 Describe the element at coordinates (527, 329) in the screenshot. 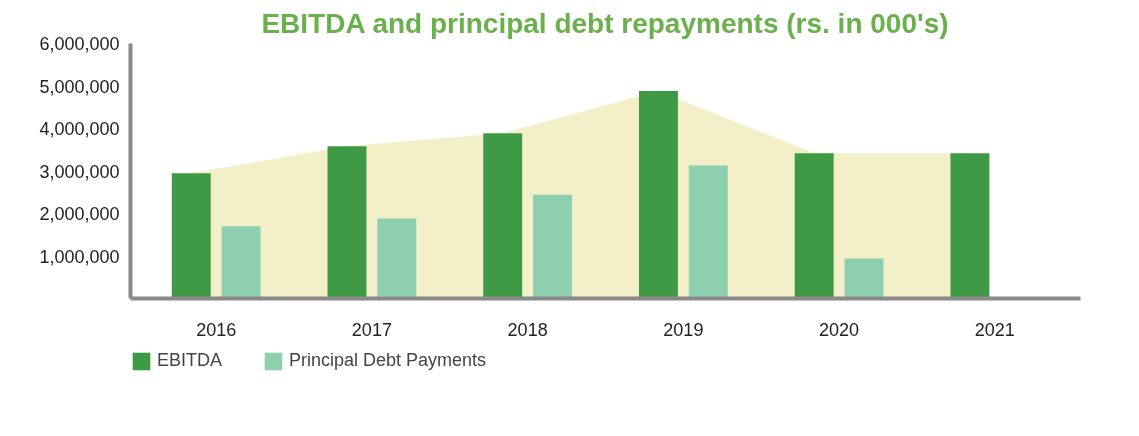

I see `x-tick-label: 2018` at that location.